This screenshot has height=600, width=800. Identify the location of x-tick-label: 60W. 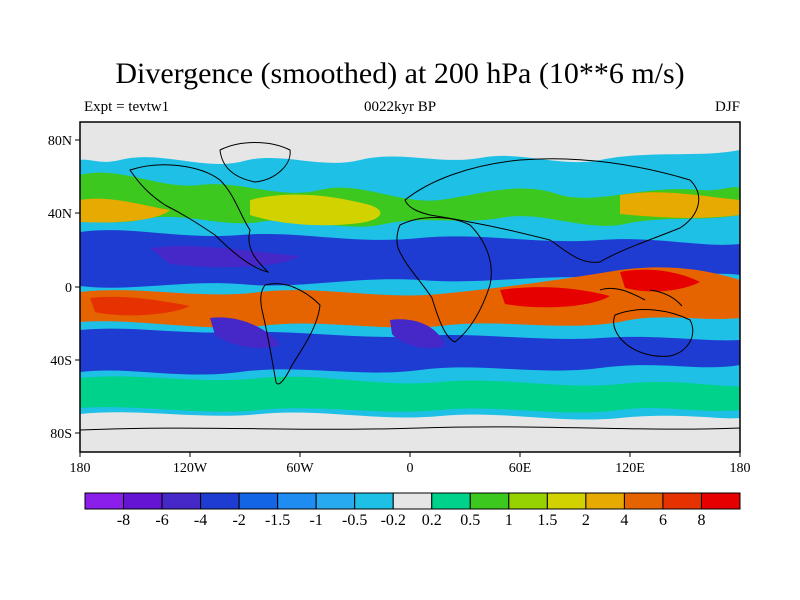
(300, 468).